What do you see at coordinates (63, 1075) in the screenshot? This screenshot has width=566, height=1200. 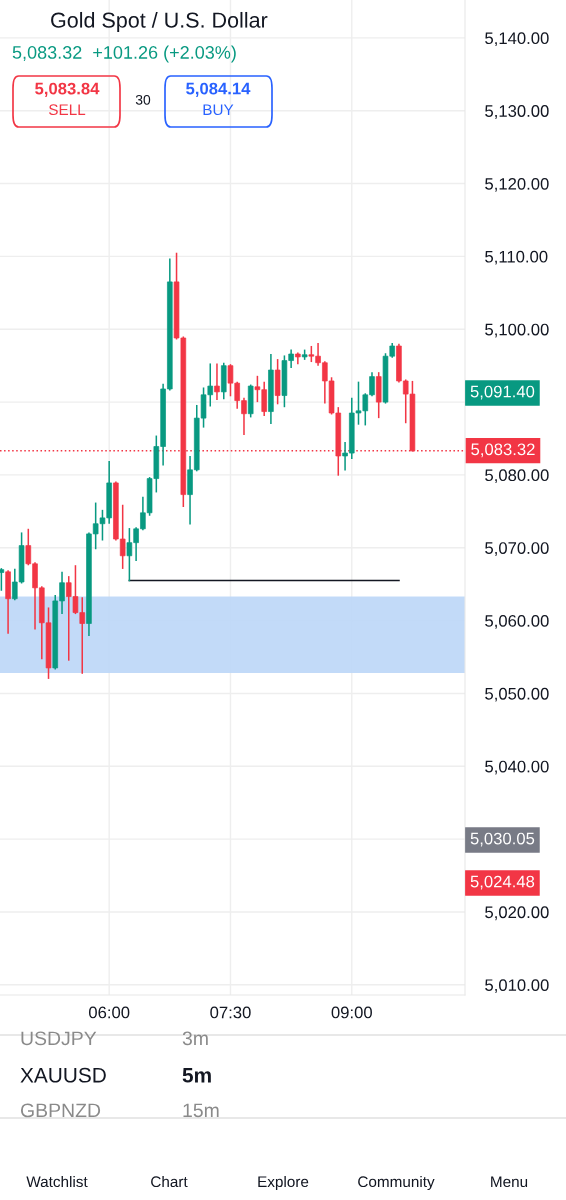 I see `text: XAUUSD` at bounding box center [63, 1075].